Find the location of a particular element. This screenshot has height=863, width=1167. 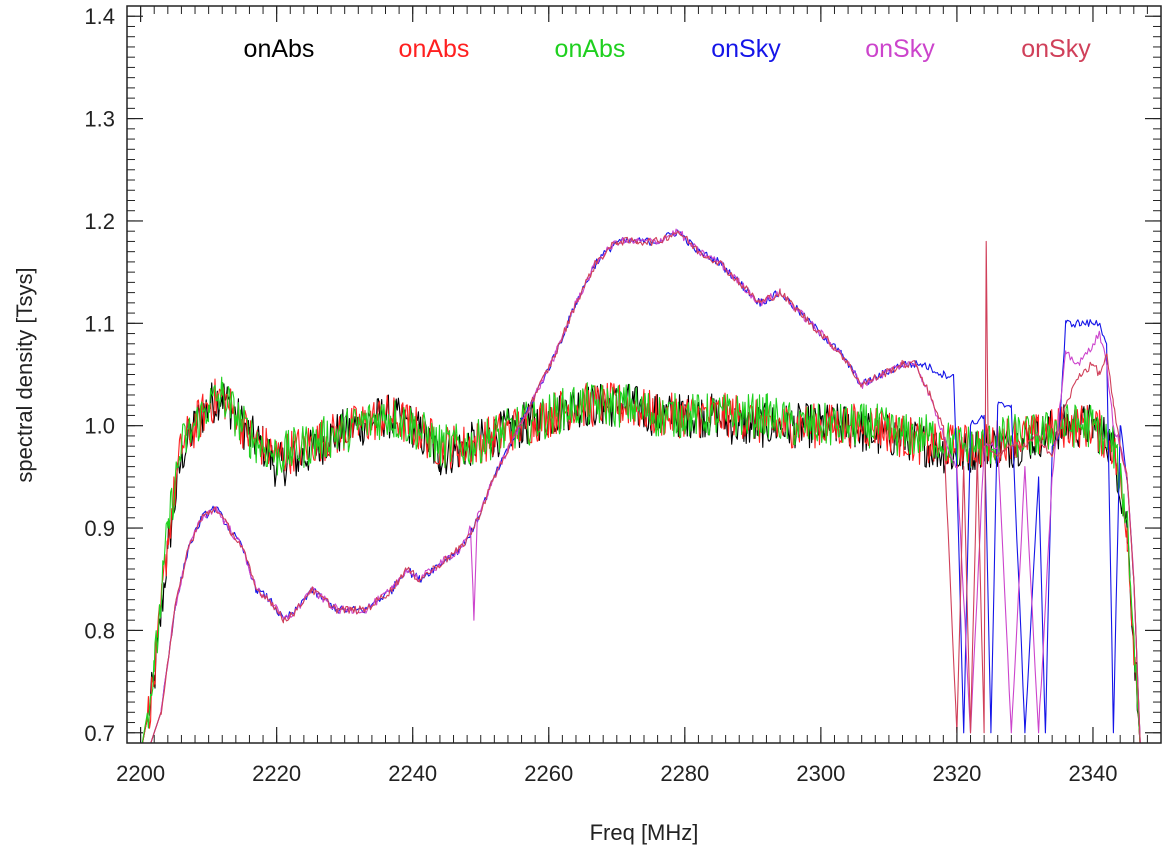

y-tick-label: 0.9 is located at coordinates (99, 528).